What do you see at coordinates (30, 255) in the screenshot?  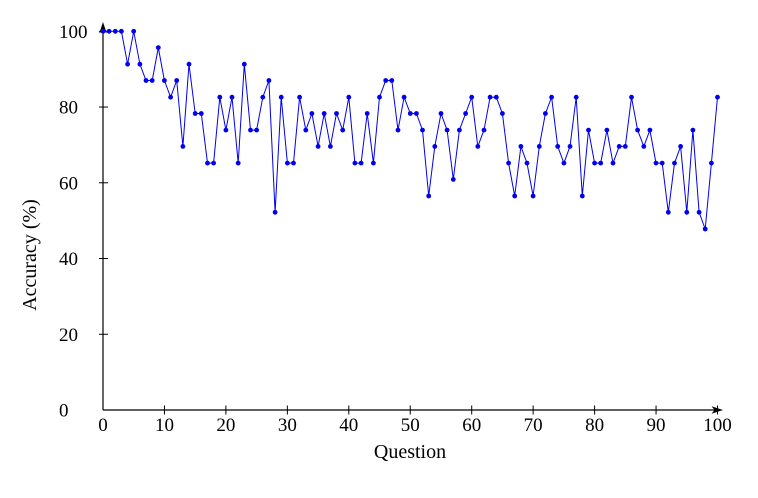 I see `y-axis-title: Accuracy (%)` at bounding box center [30, 255].